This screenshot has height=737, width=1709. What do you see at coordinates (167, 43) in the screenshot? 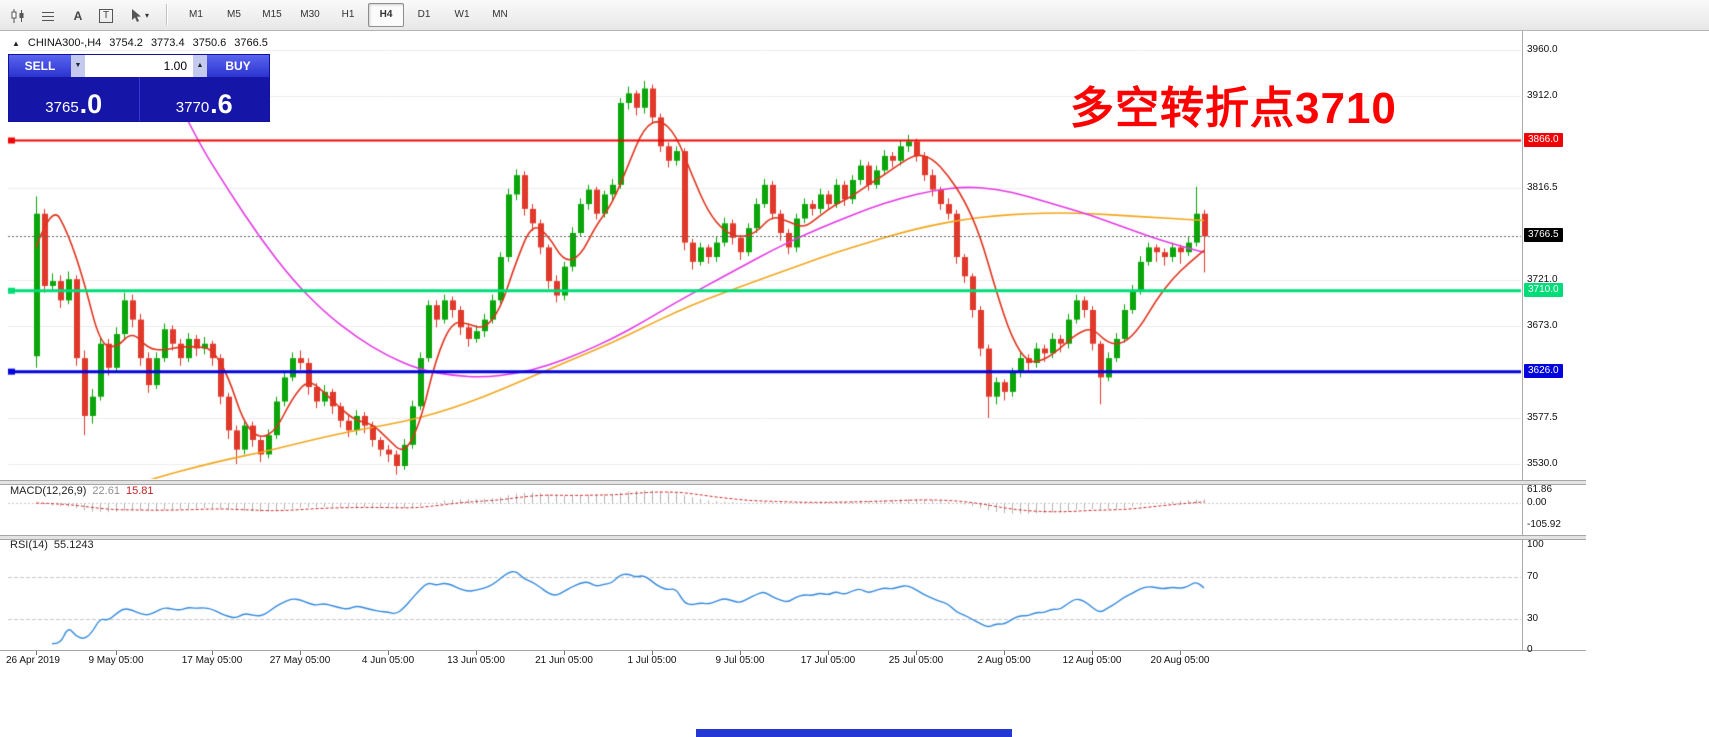
I see `high-value: 3773.4` at bounding box center [167, 43].